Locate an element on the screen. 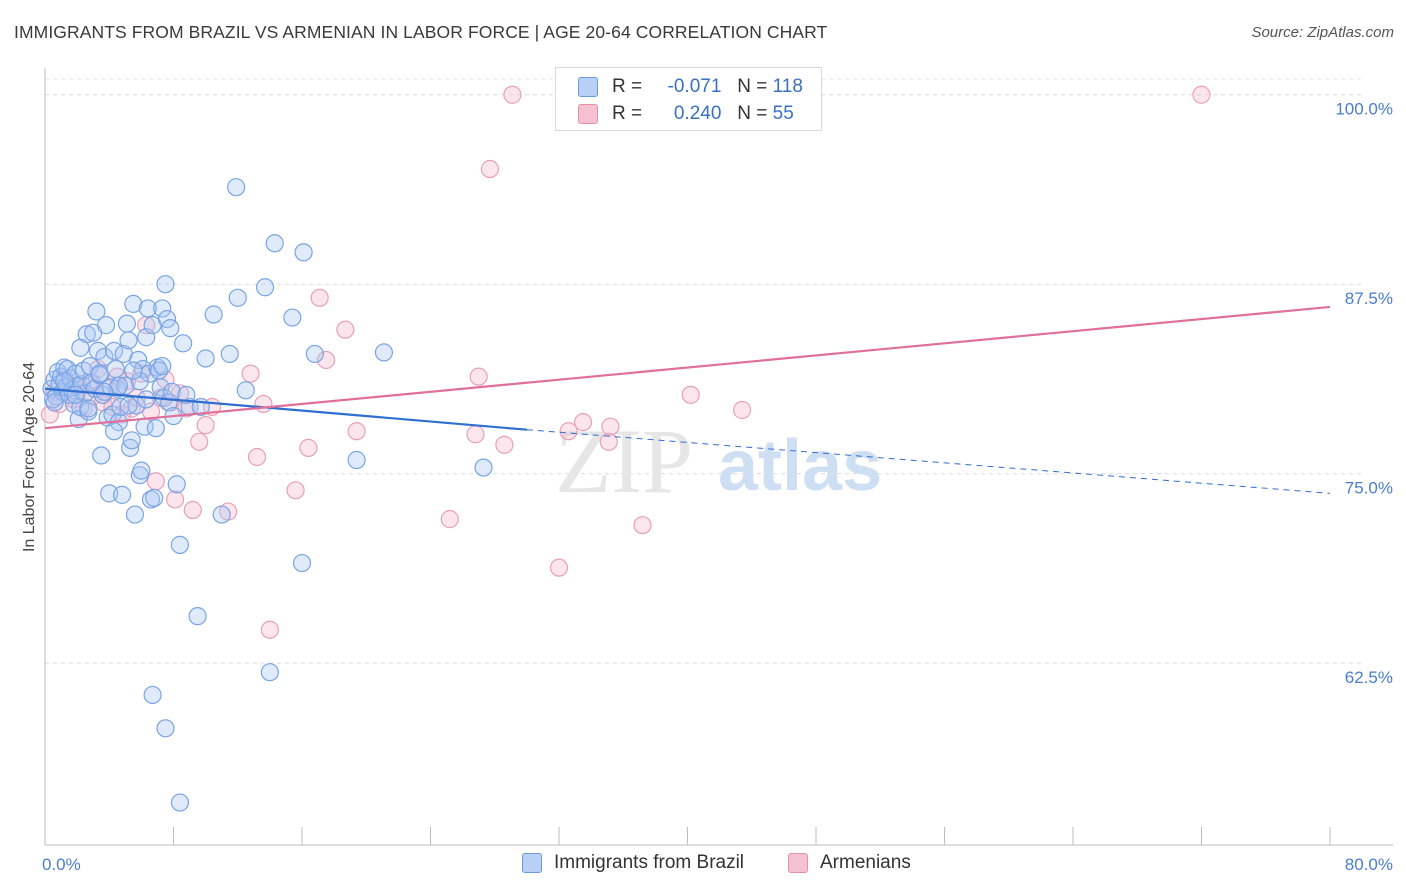  legend-row-armenians: R = 0.240 N = 55 is located at coordinates (686, 114).